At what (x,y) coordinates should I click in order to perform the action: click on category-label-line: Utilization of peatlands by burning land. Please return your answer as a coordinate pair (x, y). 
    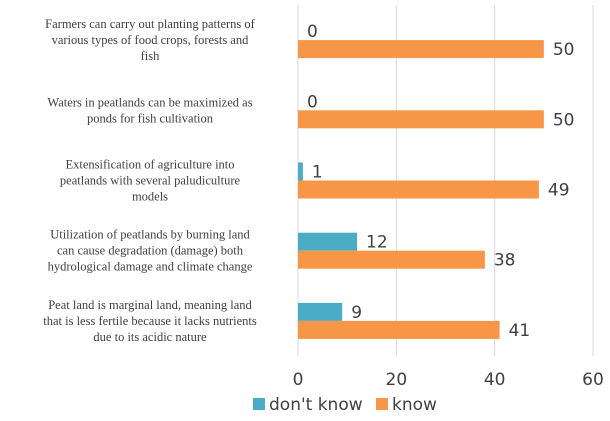
    Looking at the image, I should click on (150, 235).